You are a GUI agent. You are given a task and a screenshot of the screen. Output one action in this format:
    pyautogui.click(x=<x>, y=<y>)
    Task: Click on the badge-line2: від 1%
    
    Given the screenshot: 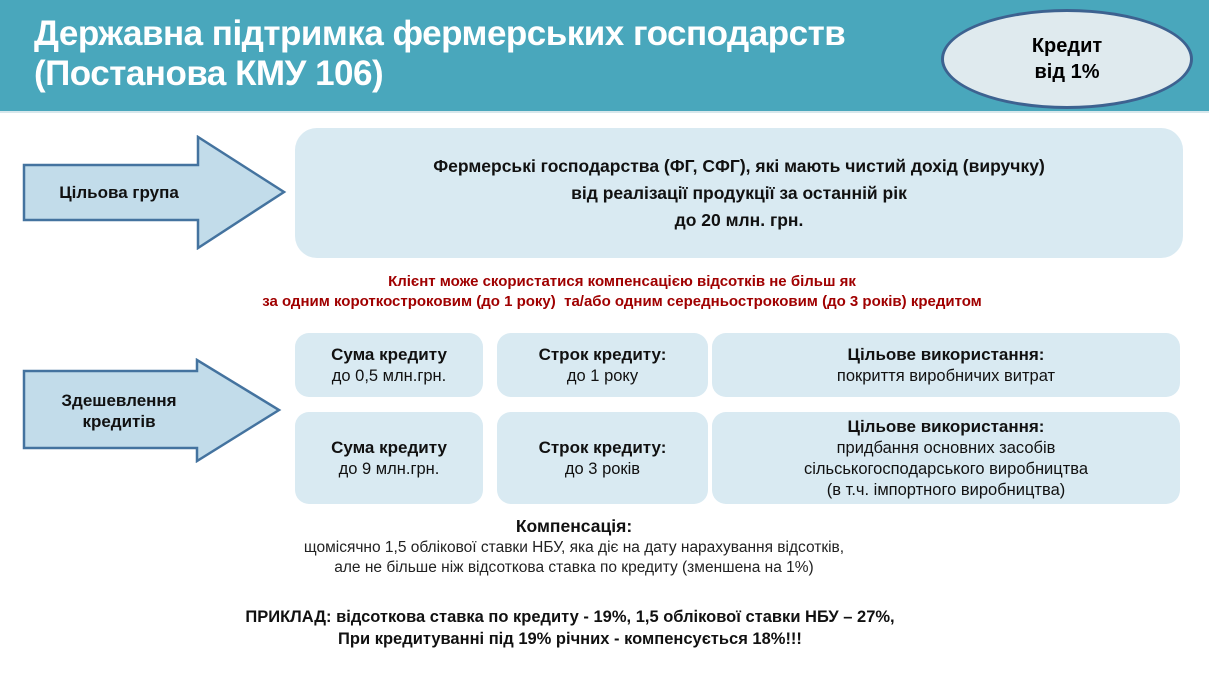 What is the action you would take?
    pyautogui.click(x=1067, y=72)
    